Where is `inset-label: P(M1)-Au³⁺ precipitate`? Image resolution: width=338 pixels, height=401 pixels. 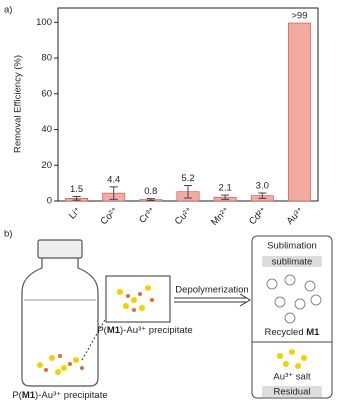 inset-label: P(M1)-Au³⁺ precipitate is located at coordinates (144, 330).